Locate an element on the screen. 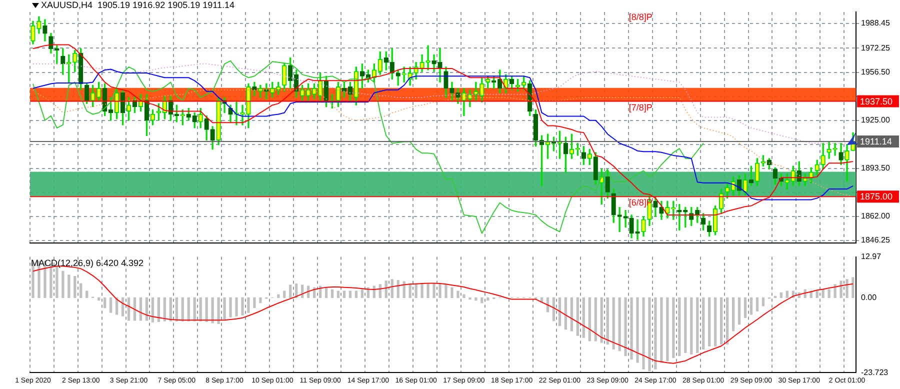  y-tick-label: 1925.00 is located at coordinates (875, 120).